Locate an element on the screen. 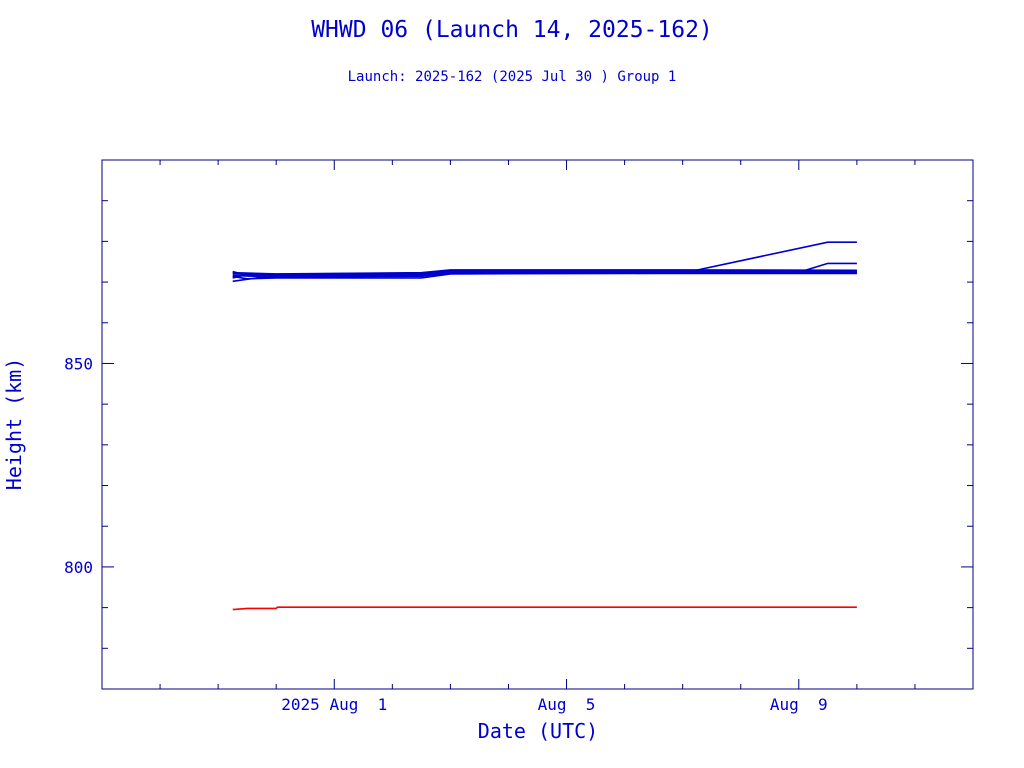  x-axis-label: Date (UTC) is located at coordinates (538, 731).